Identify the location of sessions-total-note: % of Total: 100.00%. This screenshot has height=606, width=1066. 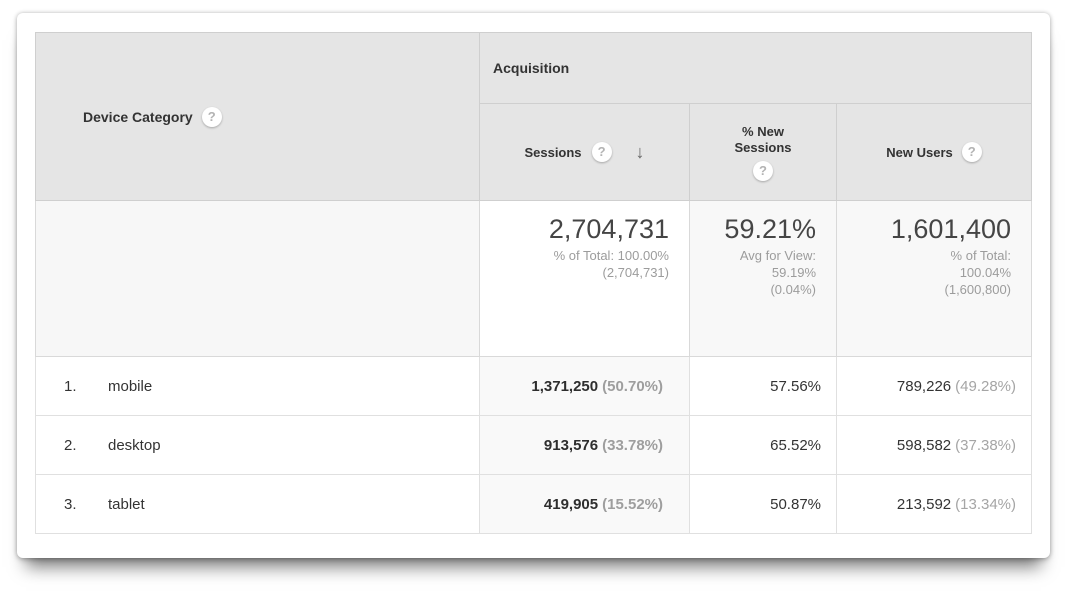
(611, 255).